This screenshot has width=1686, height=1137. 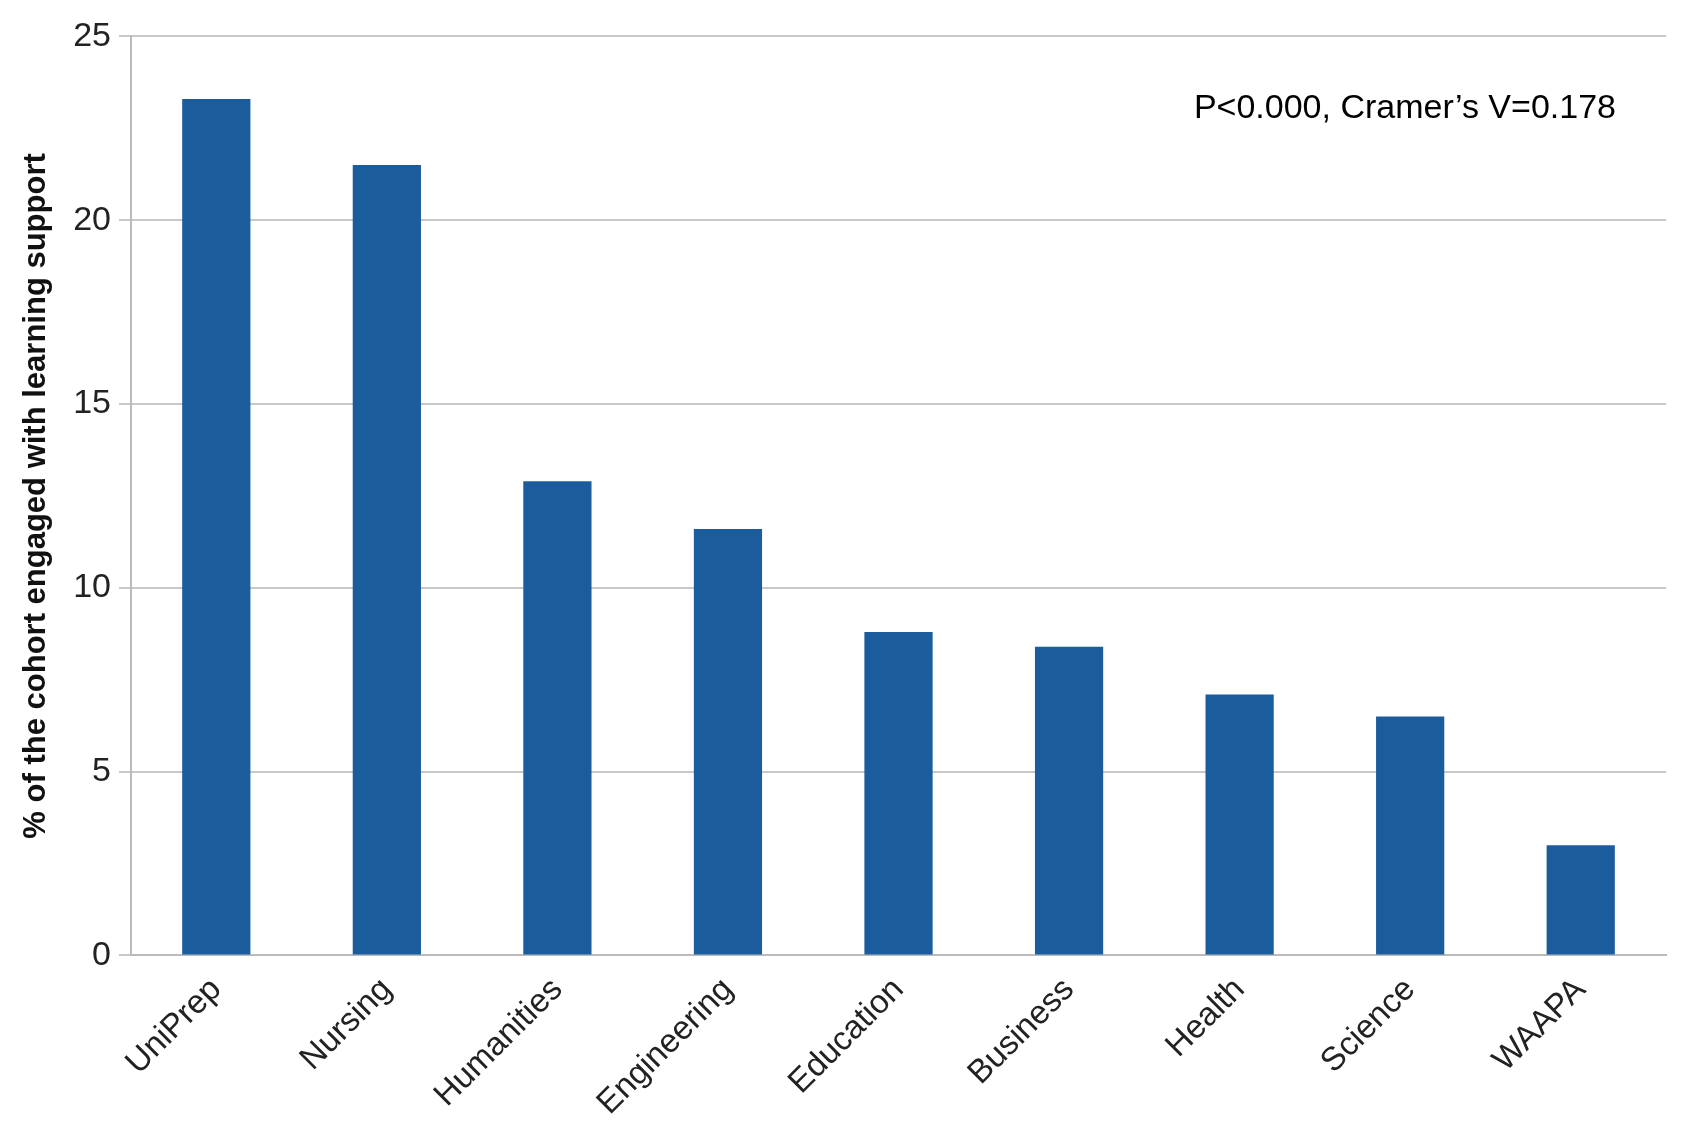 What do you see at coordinates (92, 217) in the screenshot?
I see `y-tick-label: 20` at bounding box center [92, 217].